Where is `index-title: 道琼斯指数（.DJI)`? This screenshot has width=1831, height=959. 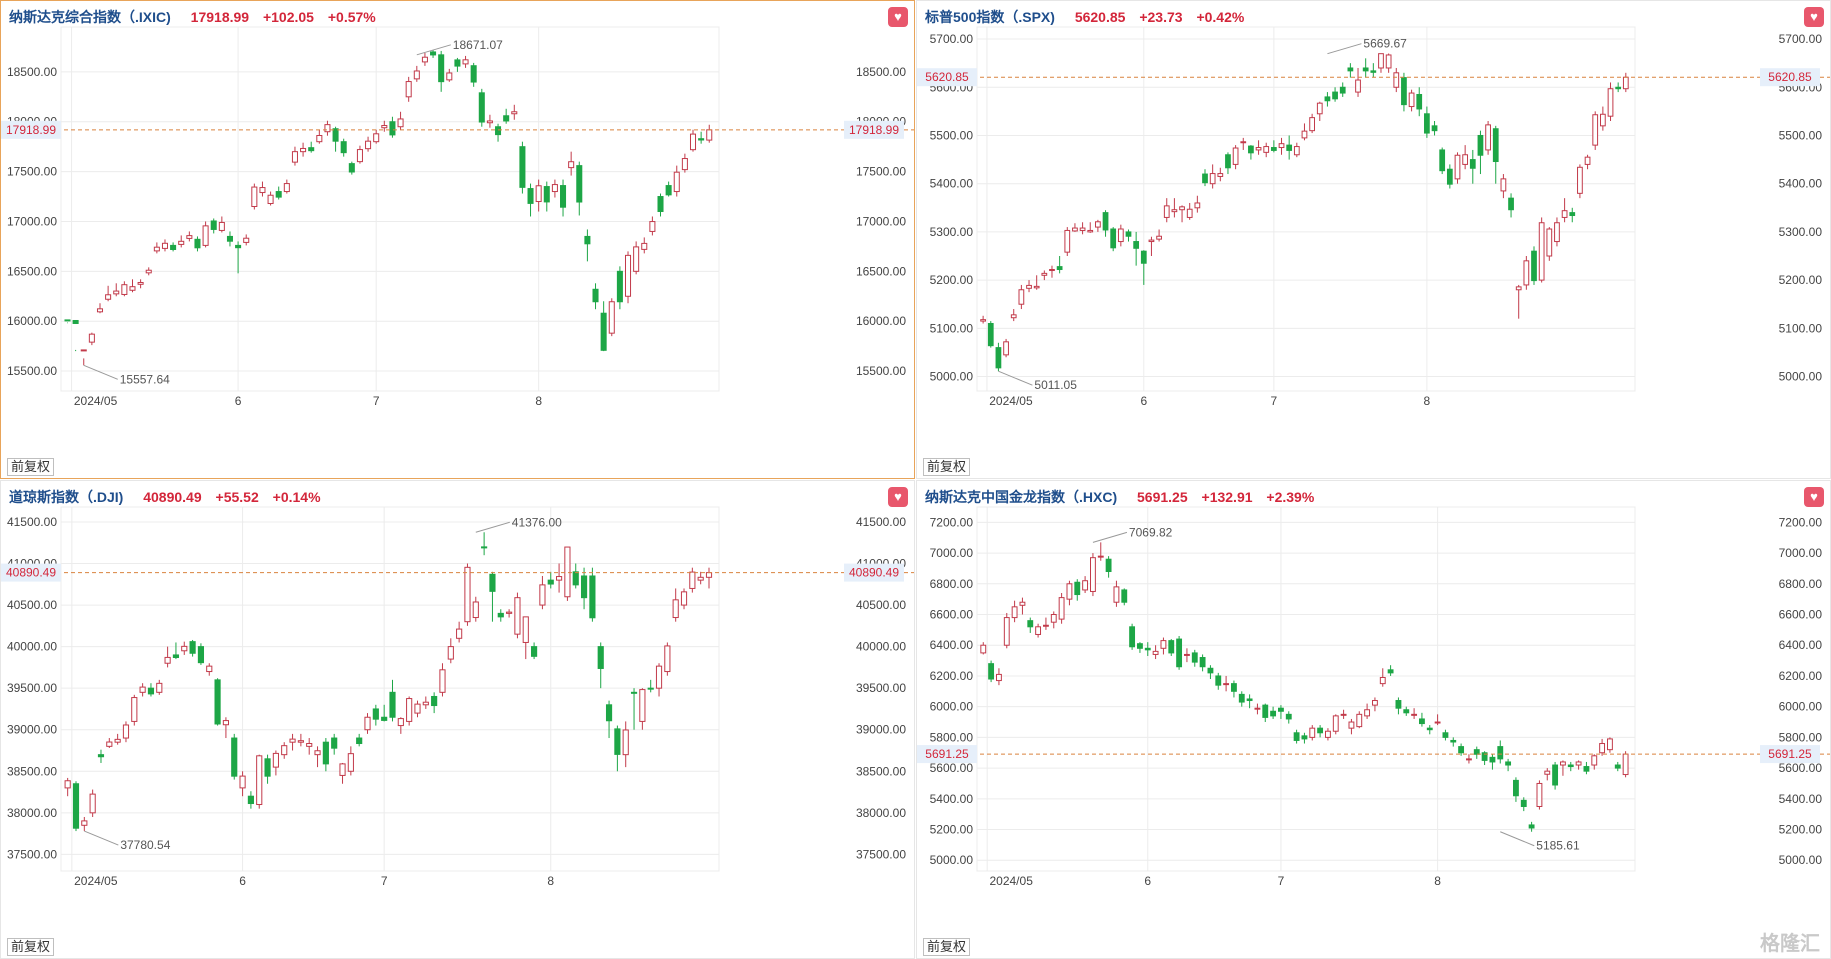
index-title: 道琼斯指数（.DJI) is located at coordinates (66, 497).